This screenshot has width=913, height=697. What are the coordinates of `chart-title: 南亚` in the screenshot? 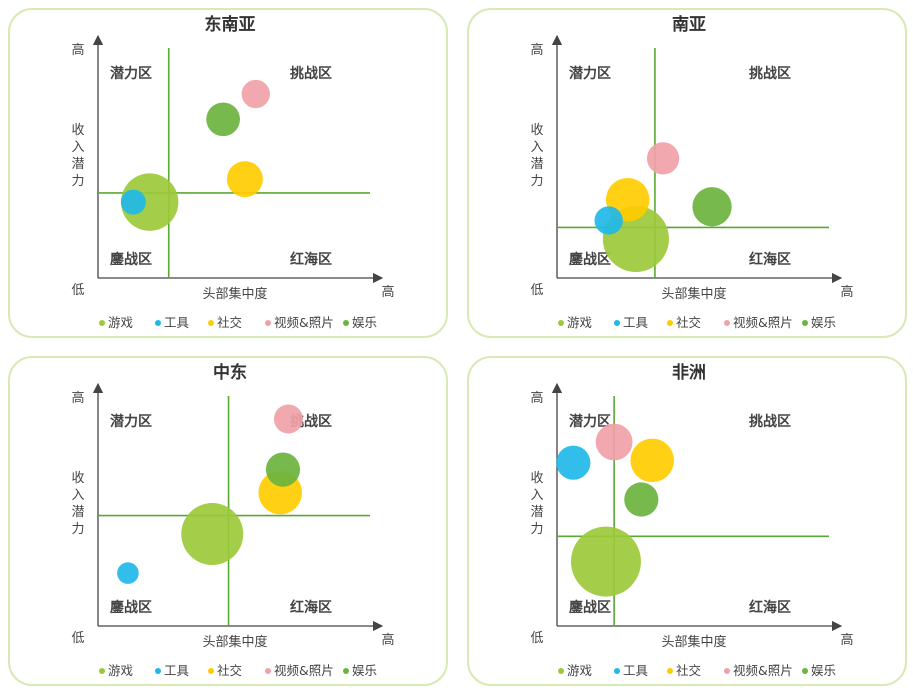 It's located at (689, 24).